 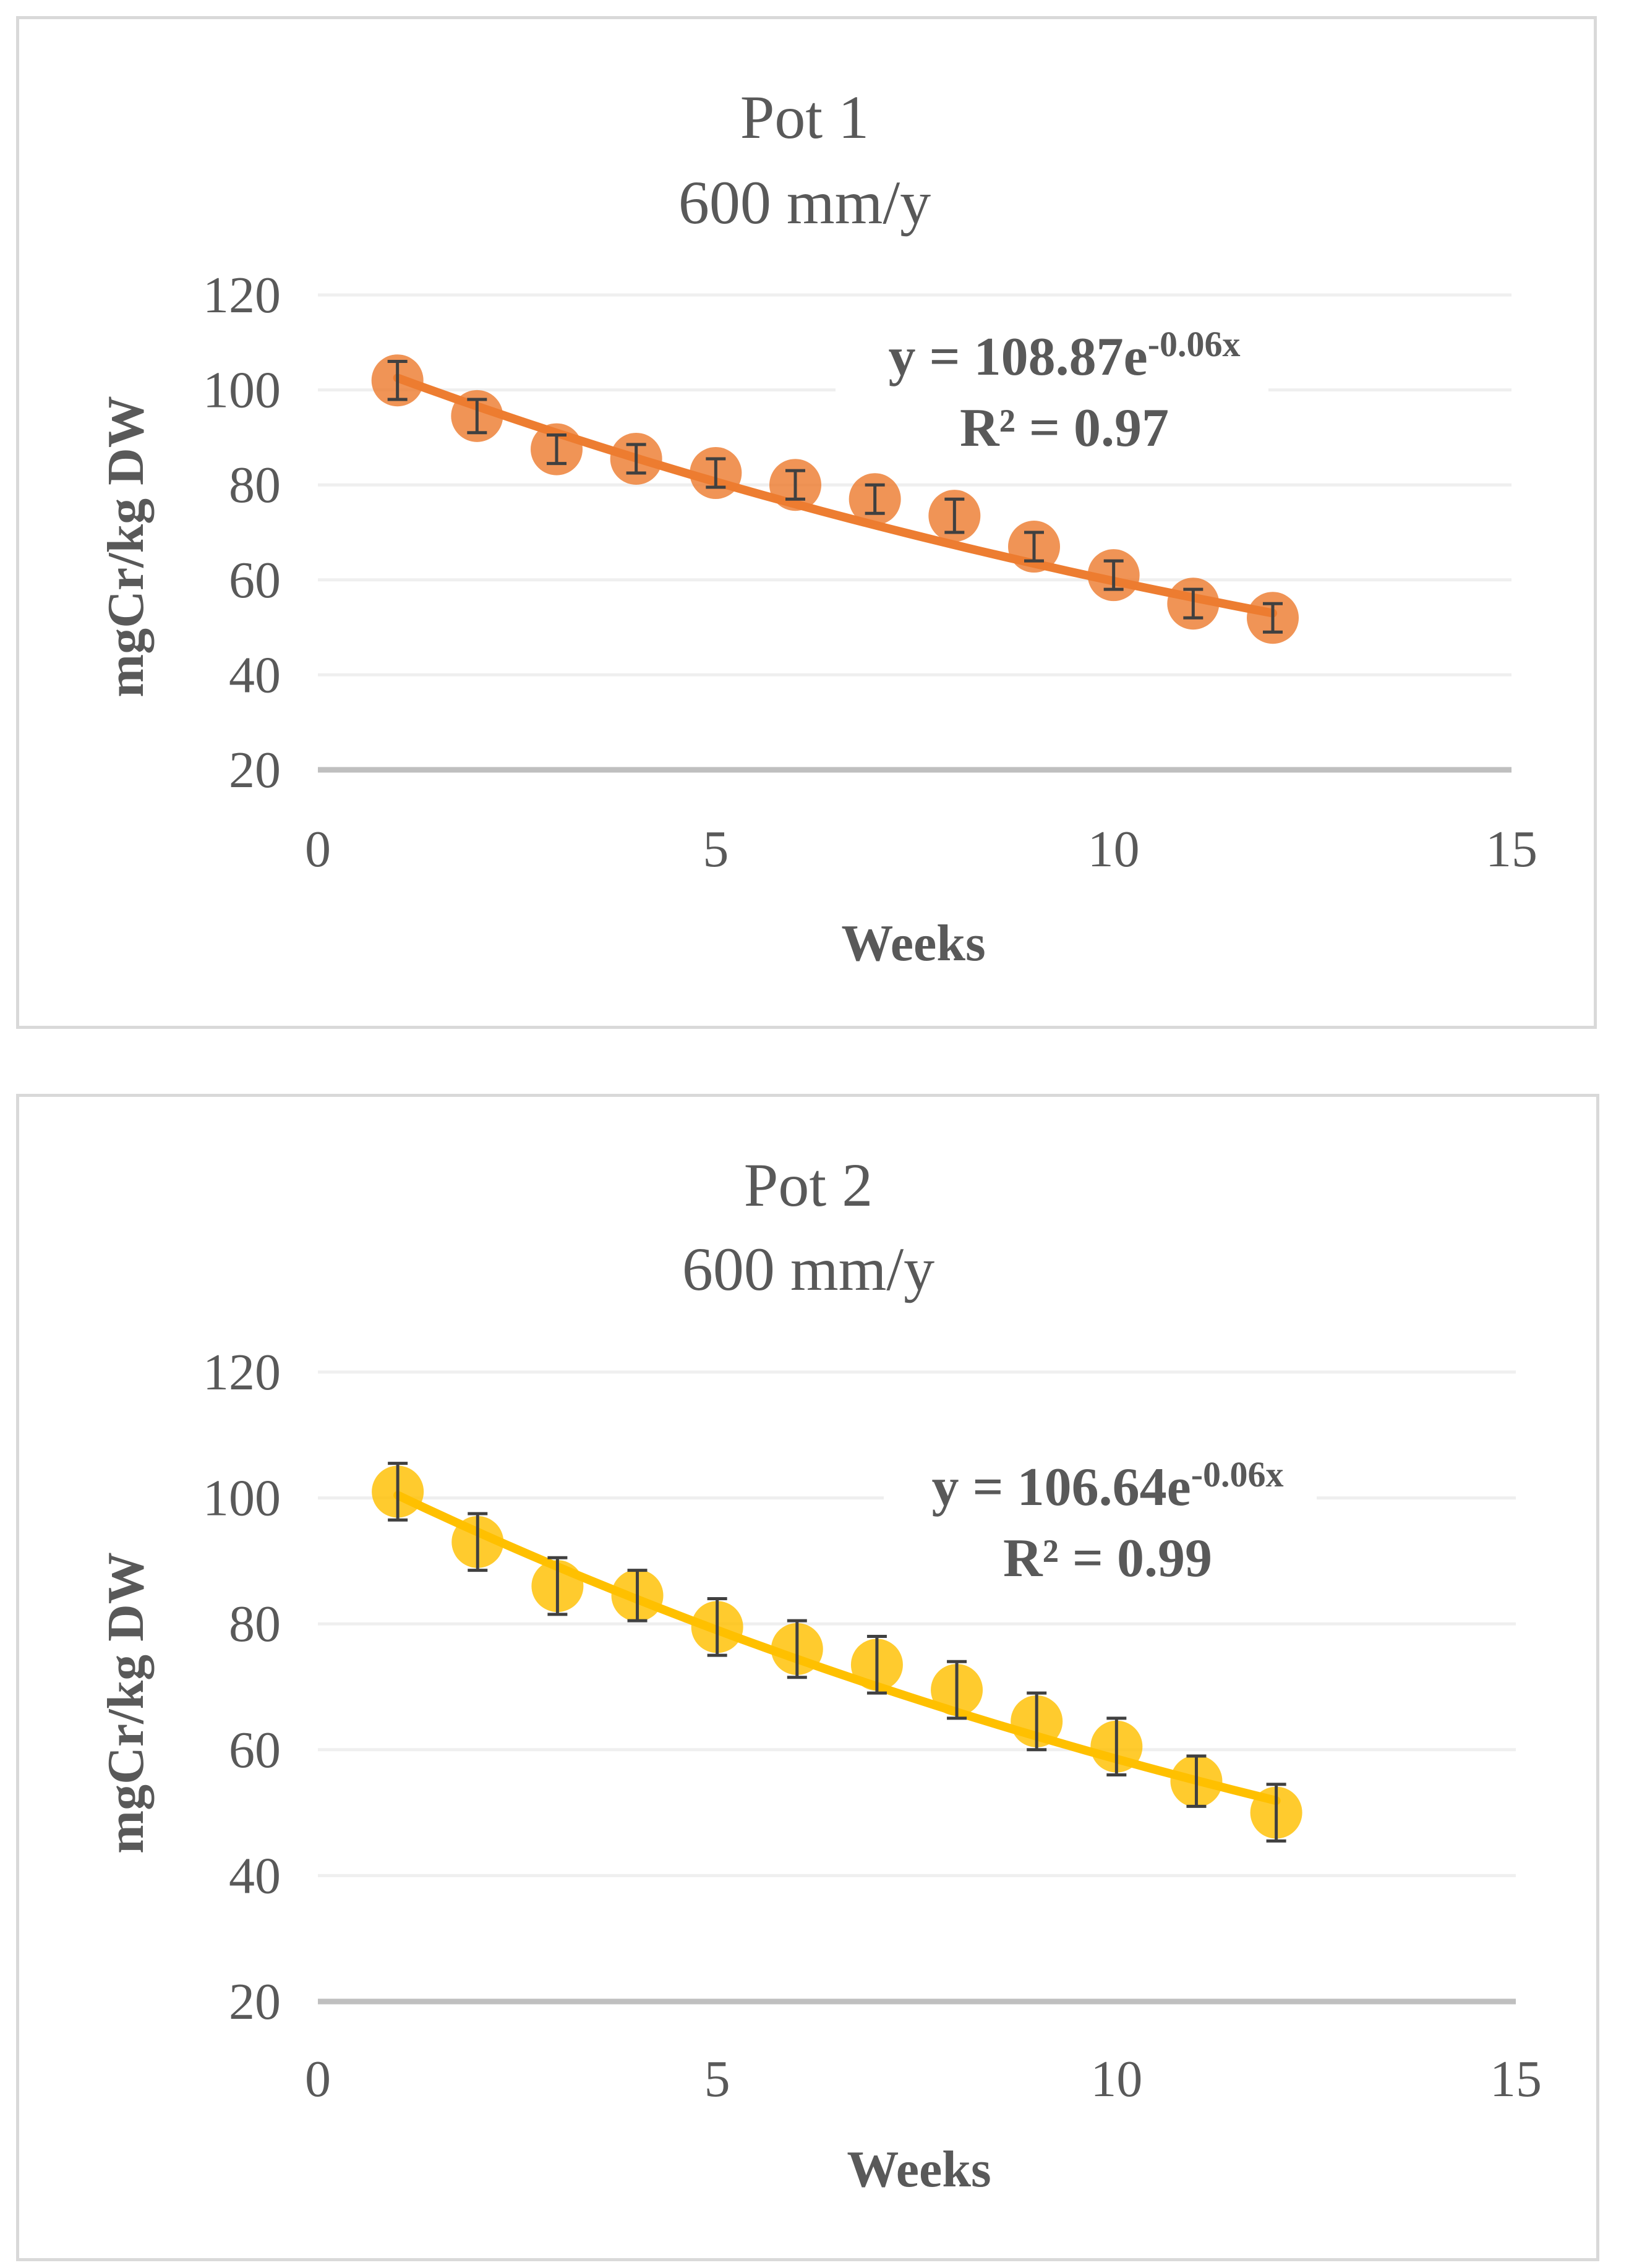 What do you see at coordinates (1064, 428) in the screenshot?
I see `trendline-r-squared: R² = 0.97` at bounding box center [1064, 428].